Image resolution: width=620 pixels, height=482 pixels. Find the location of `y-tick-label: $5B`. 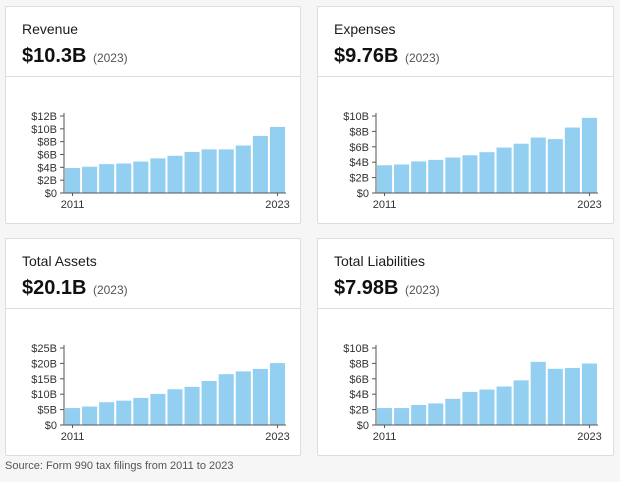

y-tick-label: $5B is located at coordinates (47, 411).